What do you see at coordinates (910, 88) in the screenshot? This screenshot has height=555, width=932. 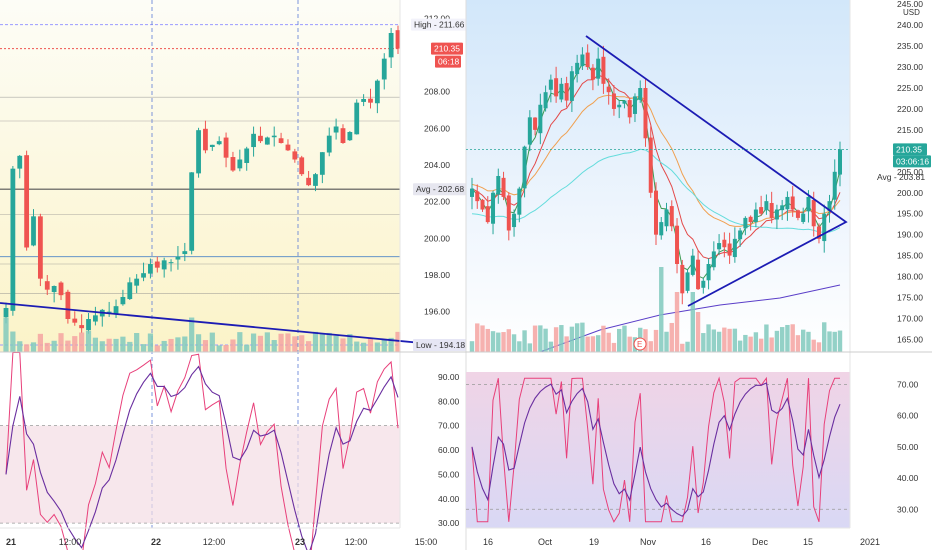 I see `right-price-tick: 225.00` at bounding box center [910, 88].